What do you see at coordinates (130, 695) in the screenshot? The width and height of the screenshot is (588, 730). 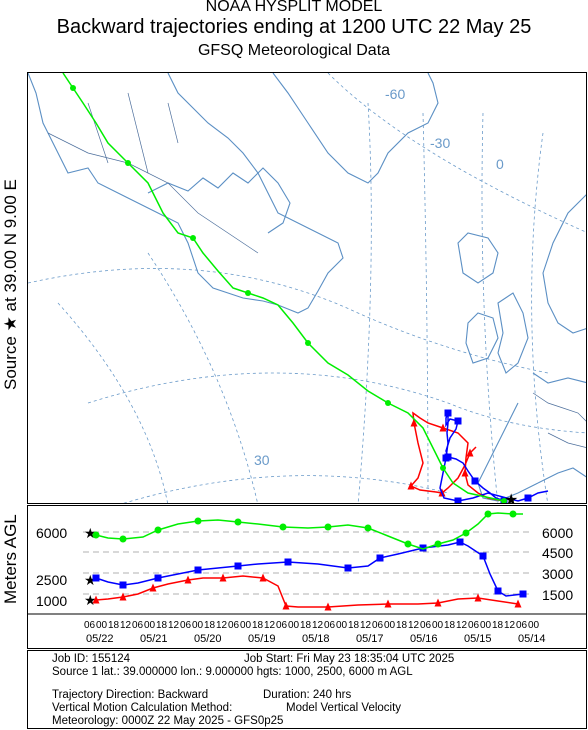 I see `trajectory-direction: Trajectory Direction: Backward` at bounding box center [130, 695].